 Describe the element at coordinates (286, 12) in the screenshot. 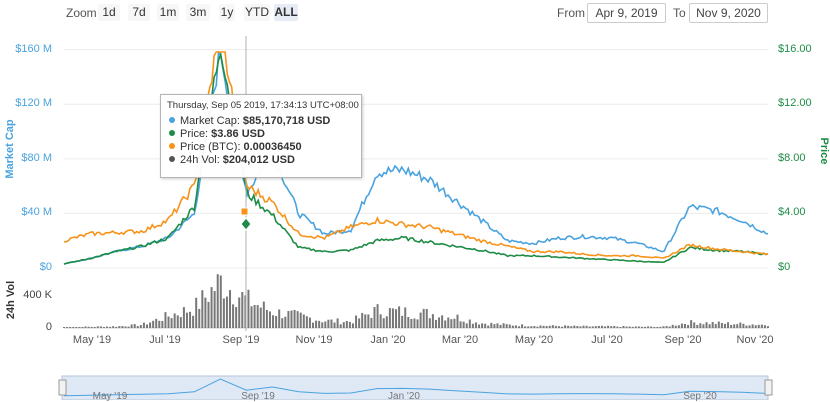

I see `zoom-button-all: ALL` at that location.